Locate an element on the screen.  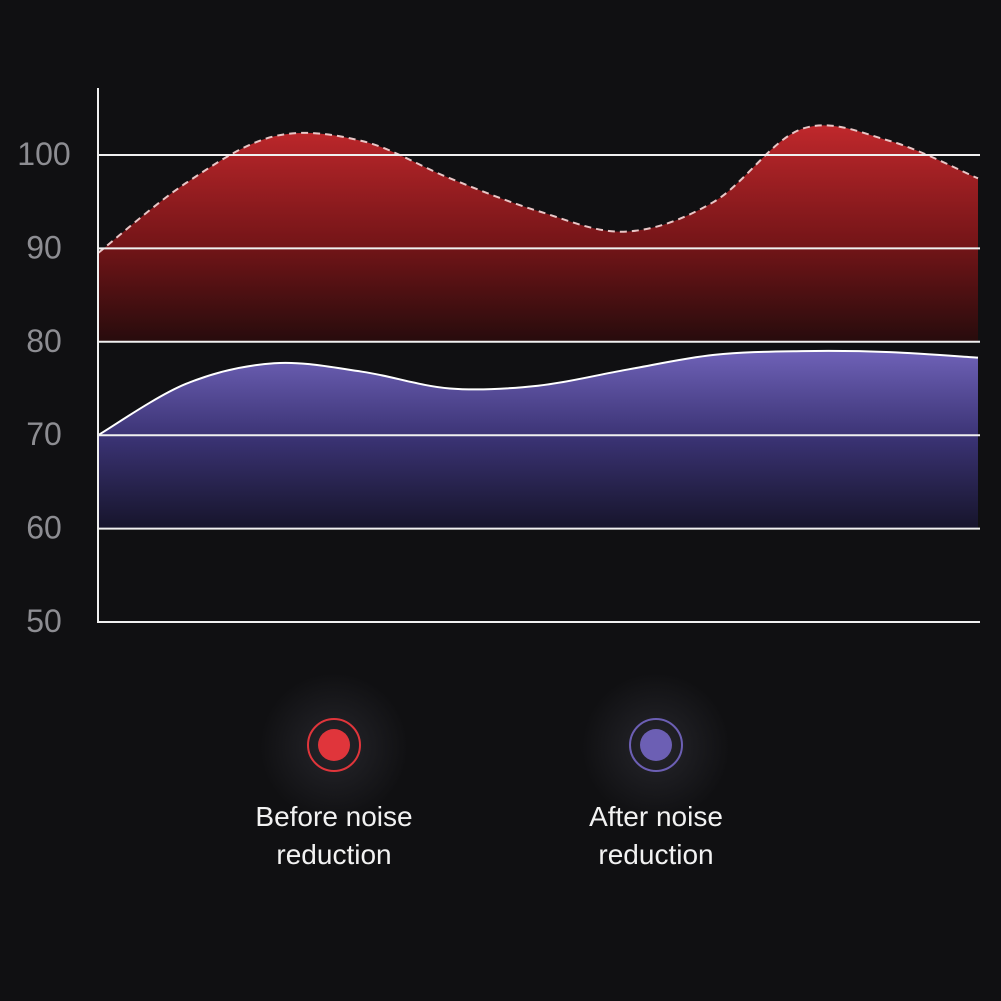
y-tick-label-70: 70 is located at coordinates (44, 434).